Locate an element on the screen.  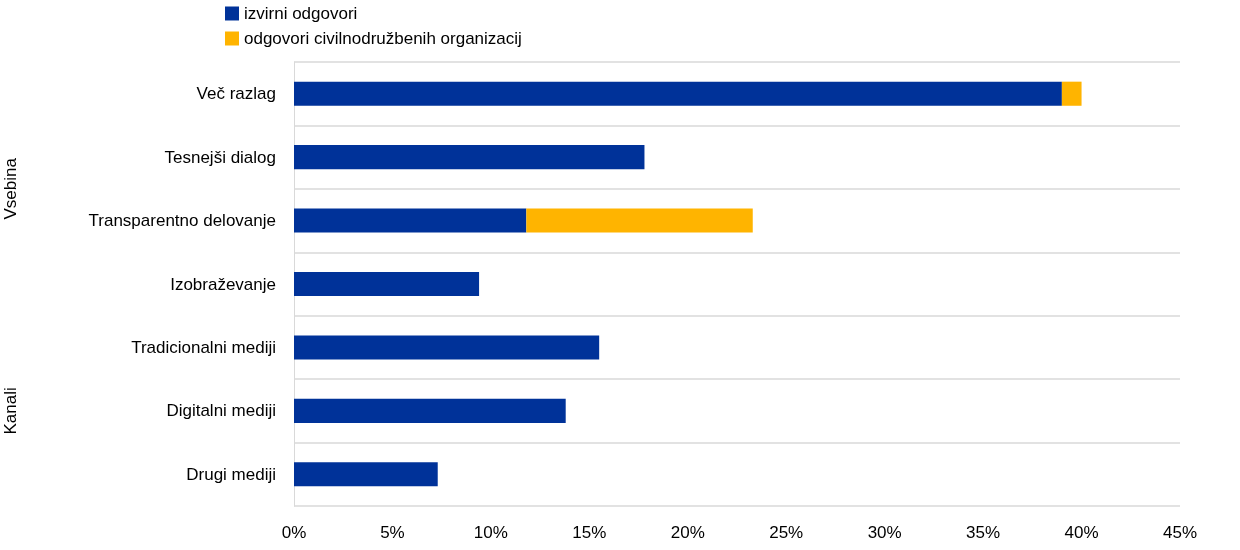
x-tick-label: 5% is located at coordinates (392, 532).